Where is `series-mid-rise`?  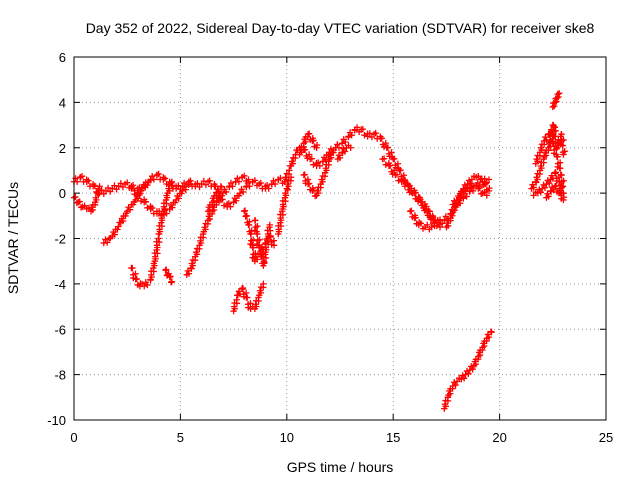 series-mid-rise is located at coordinates (214, 199).